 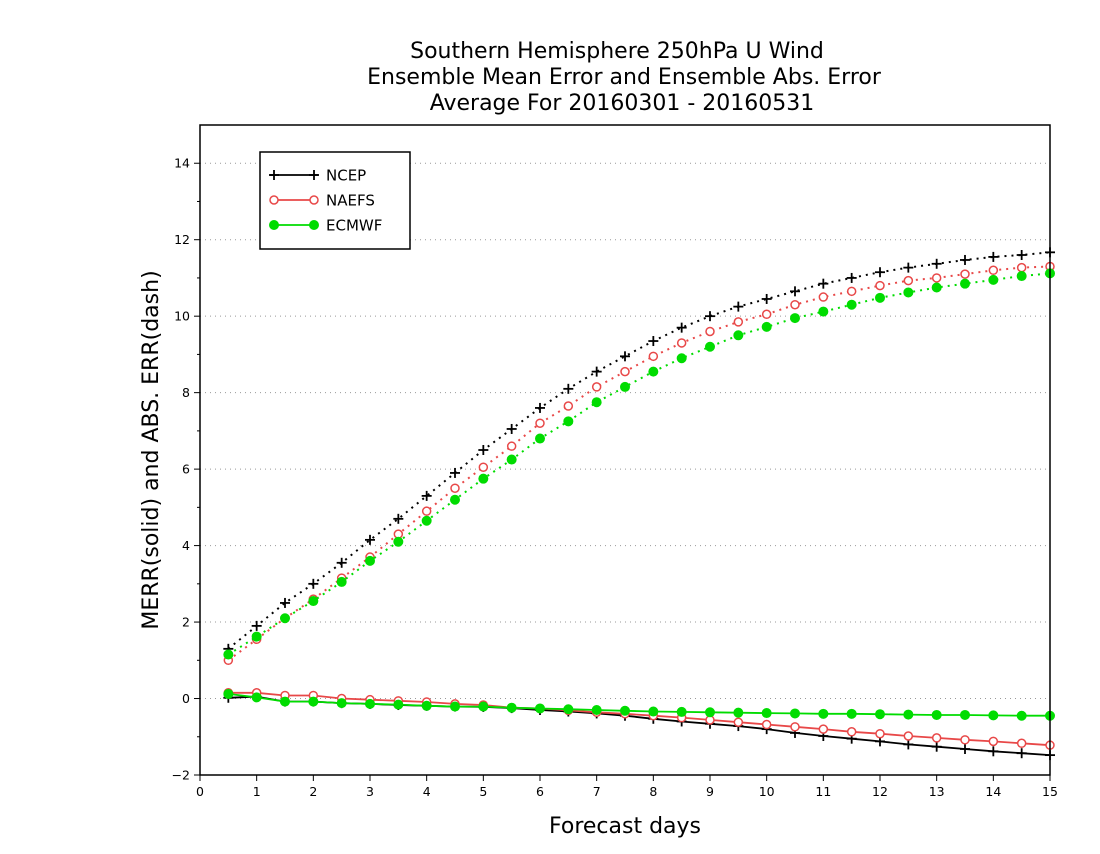 I want to click on y-tick-label: 0, so click(x=186, y=698).